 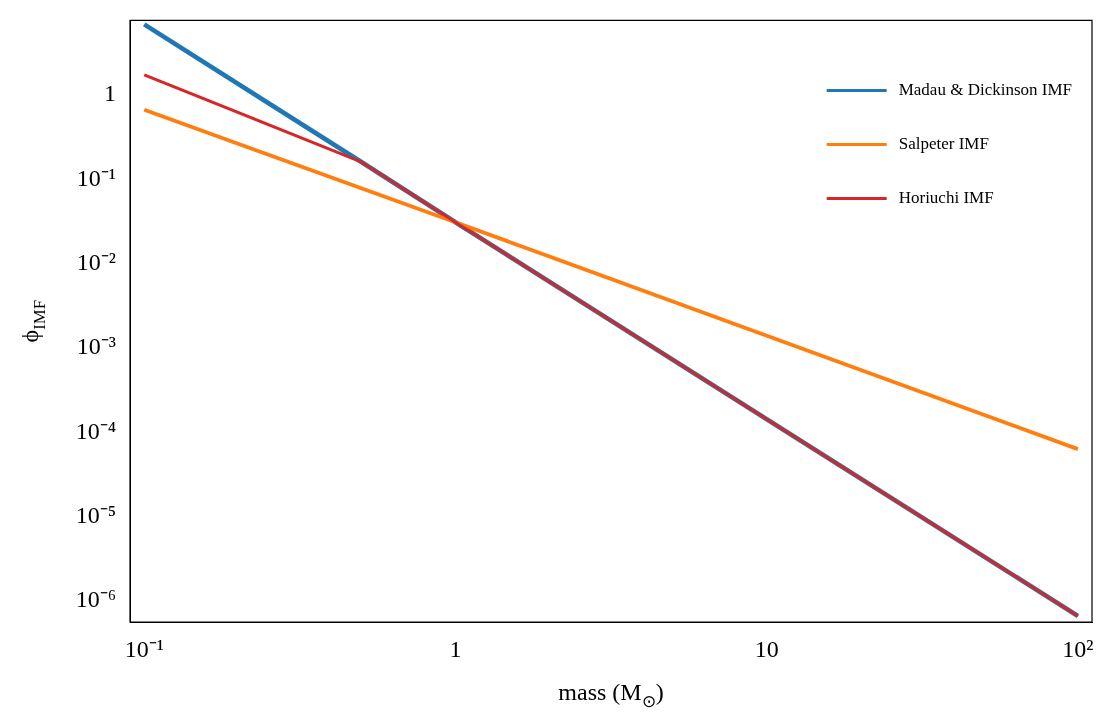 What do you see at coordinates (144, 648) in the screenshot?
I see `x-tick-label: 10⁻¹` at bounding box center [144, 648].